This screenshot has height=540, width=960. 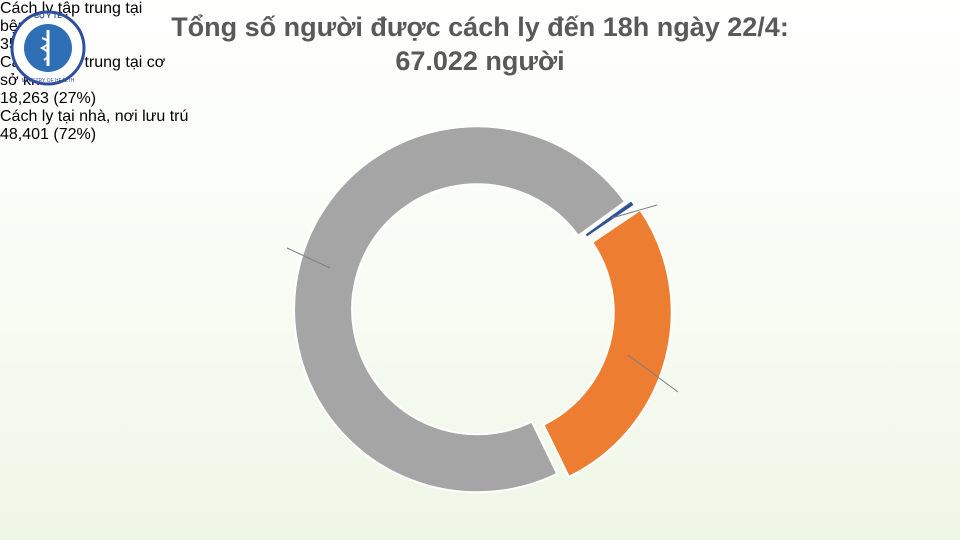 What do you see at coordinates (44, 49) in the screenshot?
I see `logo-snake` at bounding box center [44, 49].